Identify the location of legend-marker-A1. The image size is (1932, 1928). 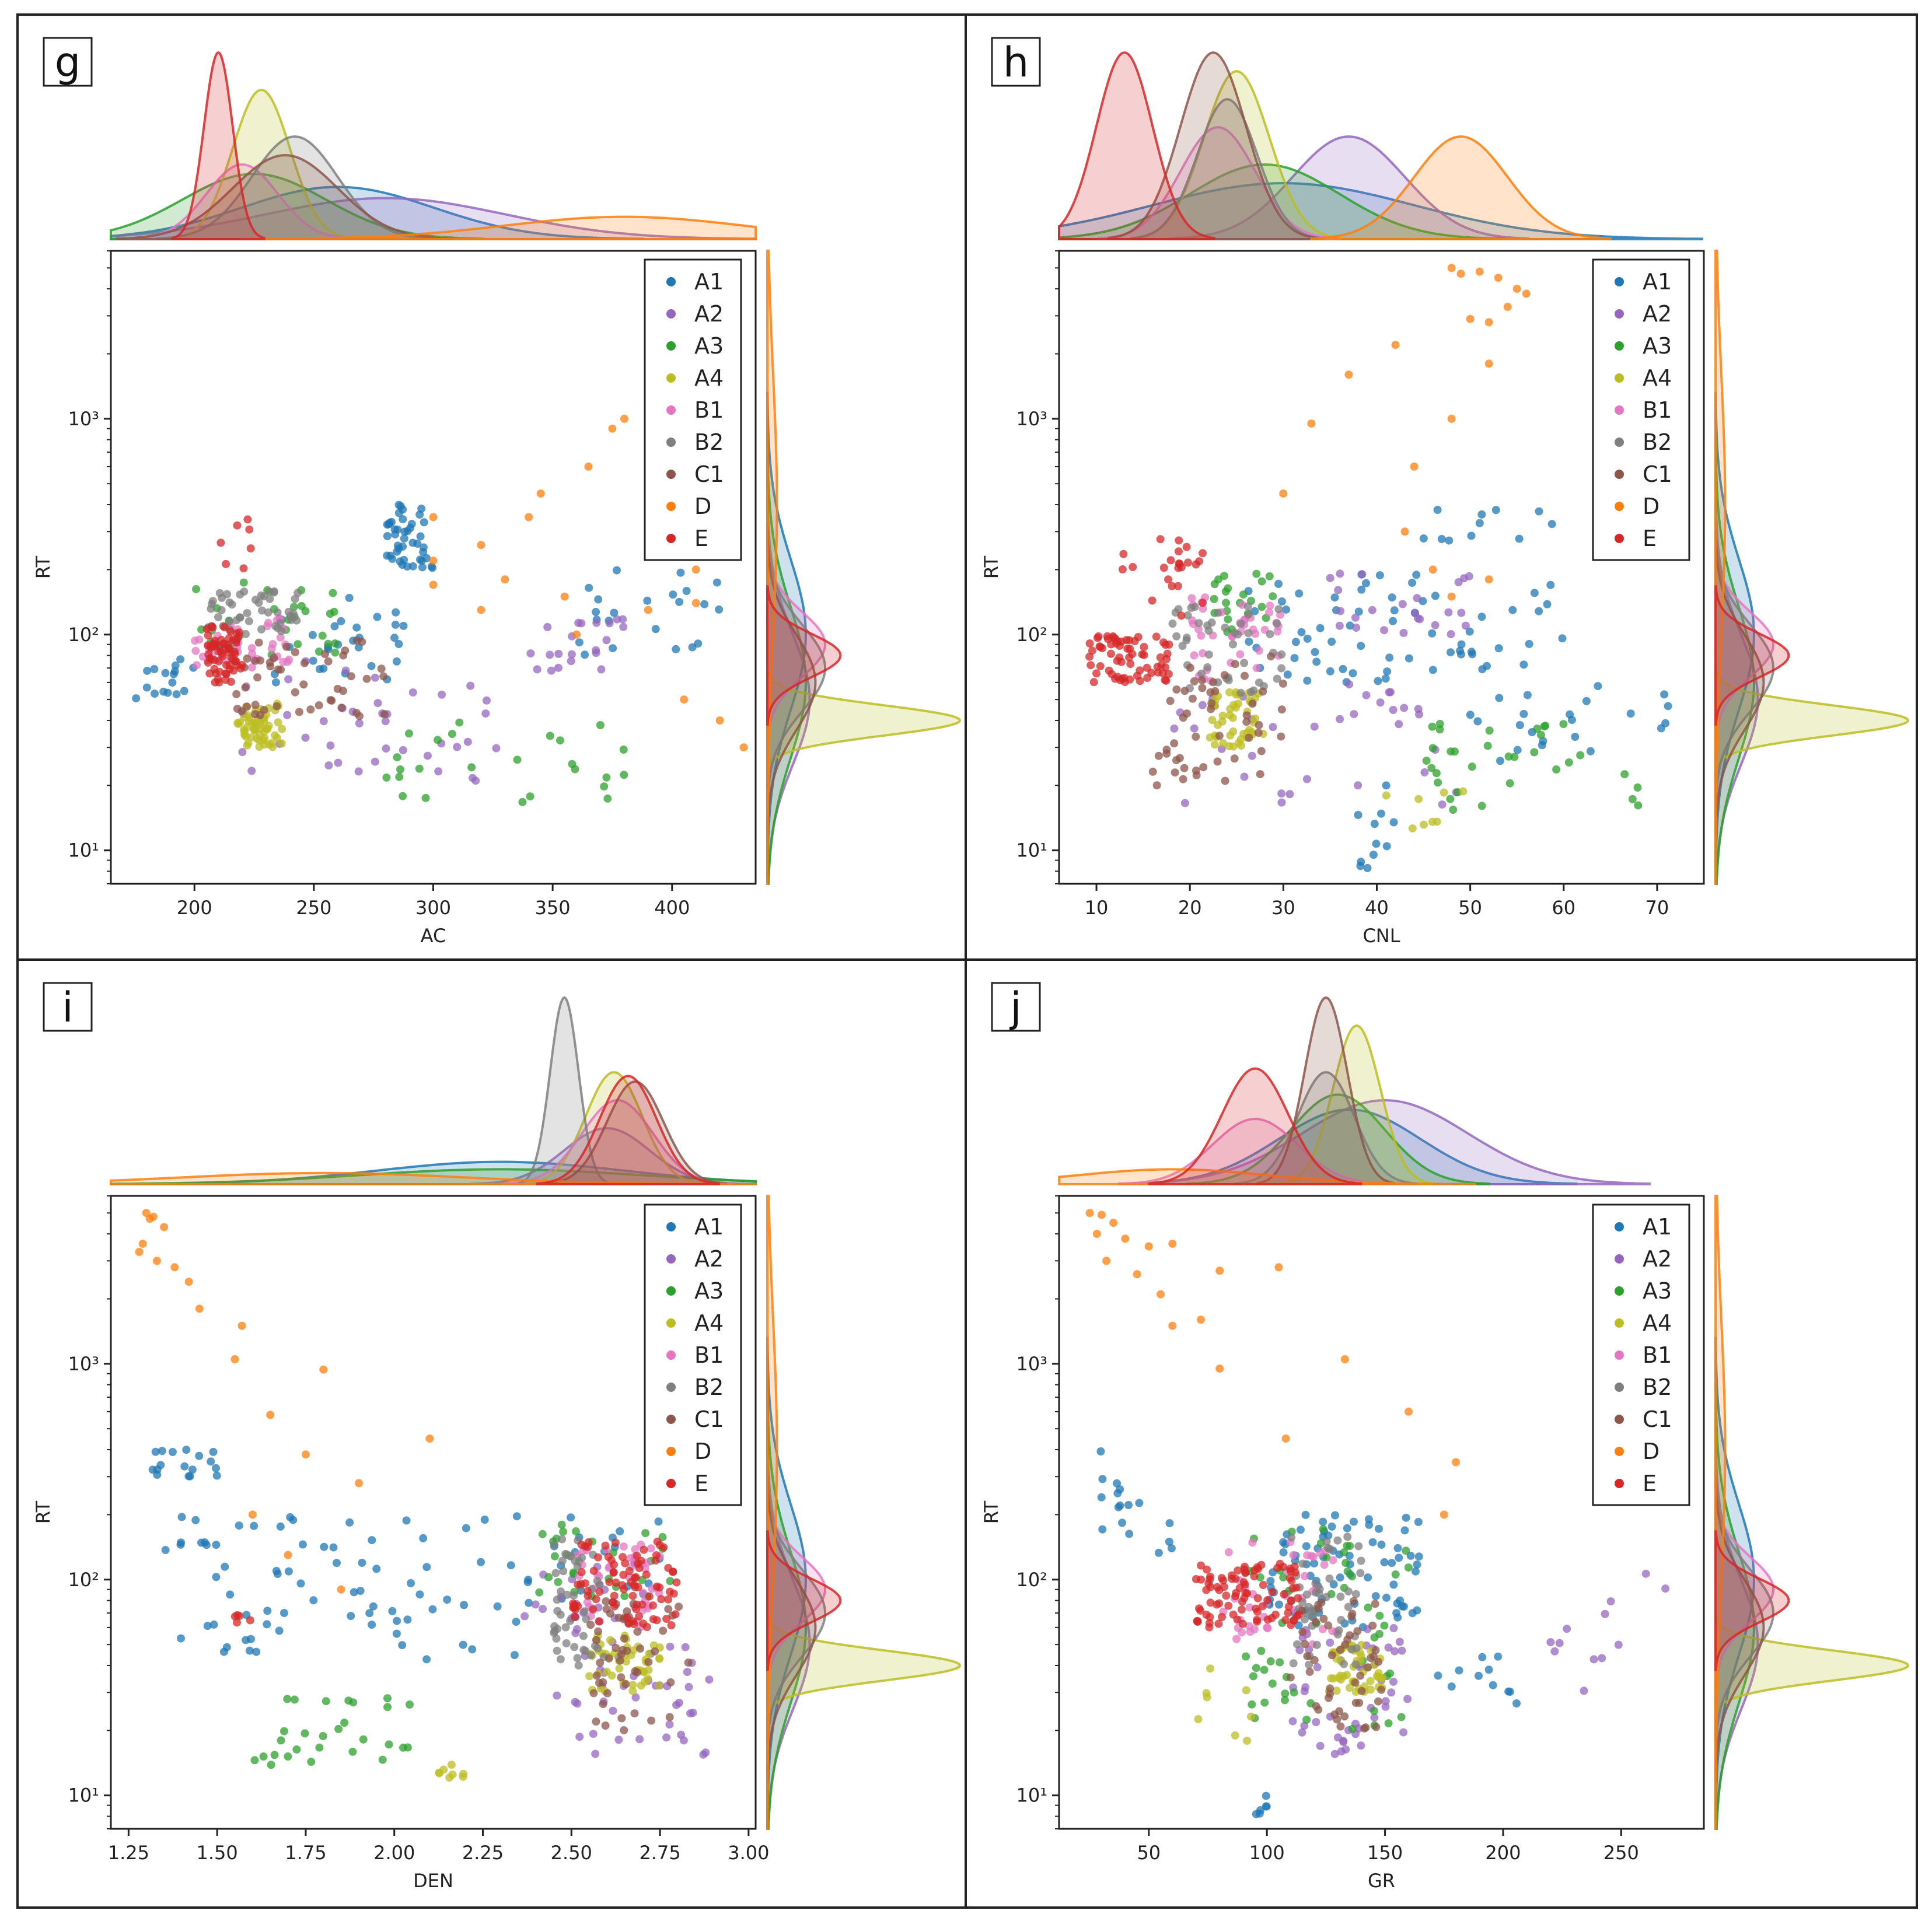
(671, 281).